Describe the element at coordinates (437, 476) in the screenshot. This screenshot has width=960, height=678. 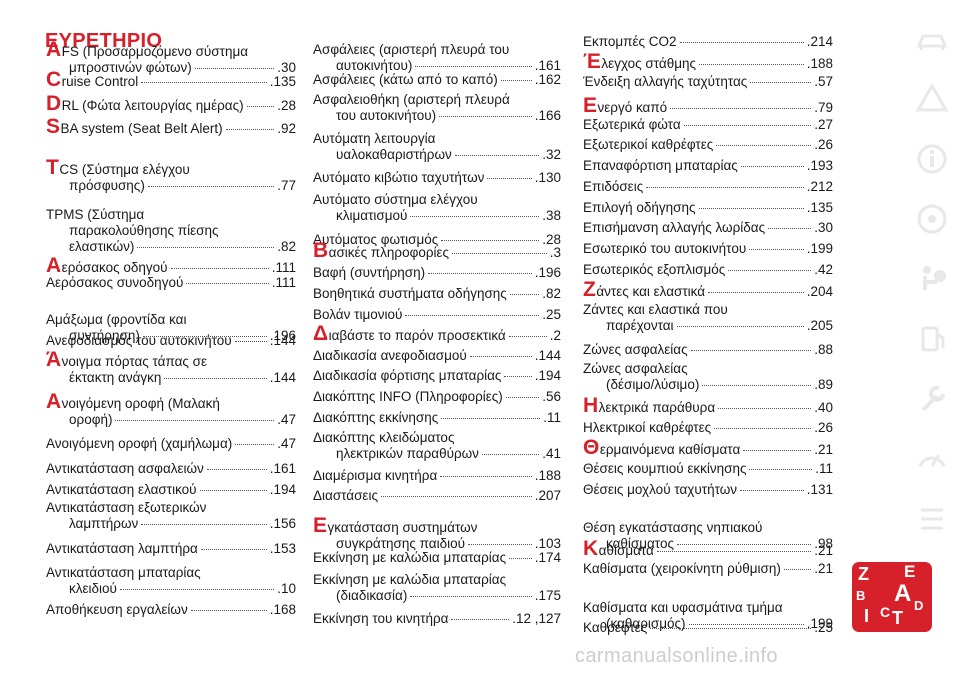
I see `index-entry: Διαμέρισμα κινητήρα .188` at that location.